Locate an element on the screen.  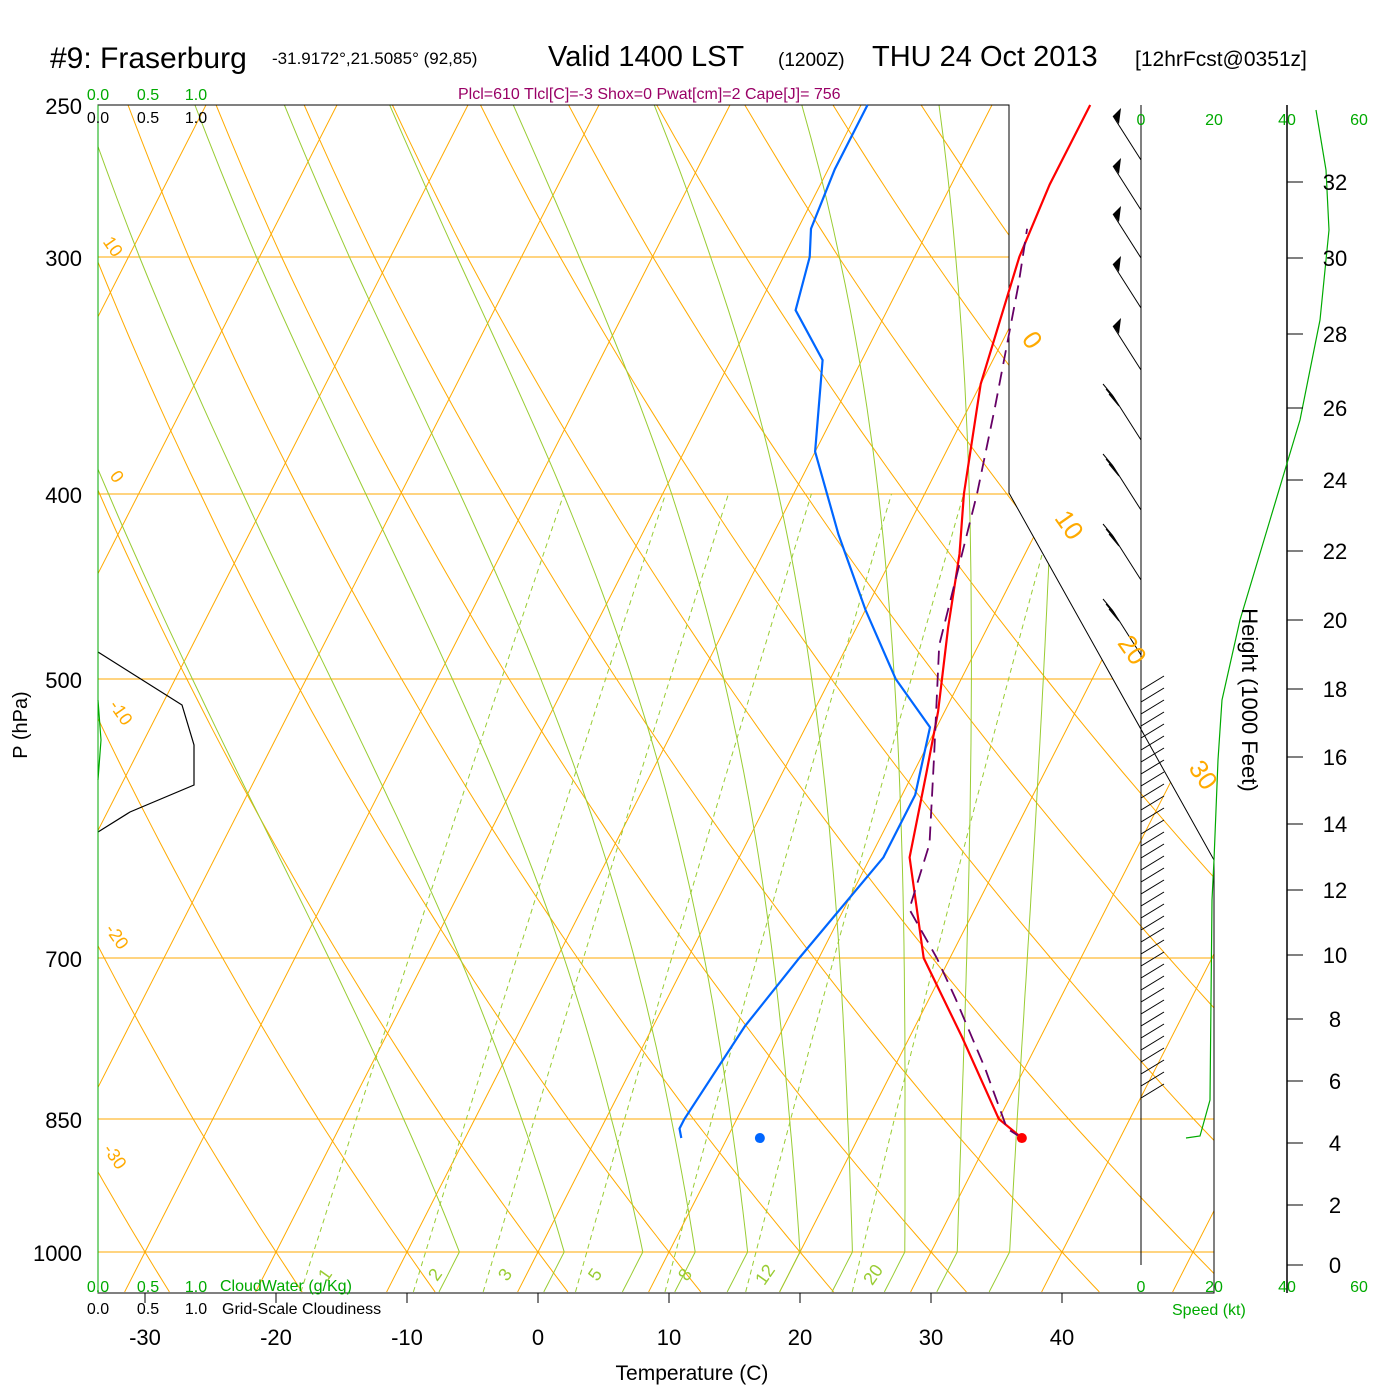
station-title: #9: Fraserburg is located at coordinates (148, 58).